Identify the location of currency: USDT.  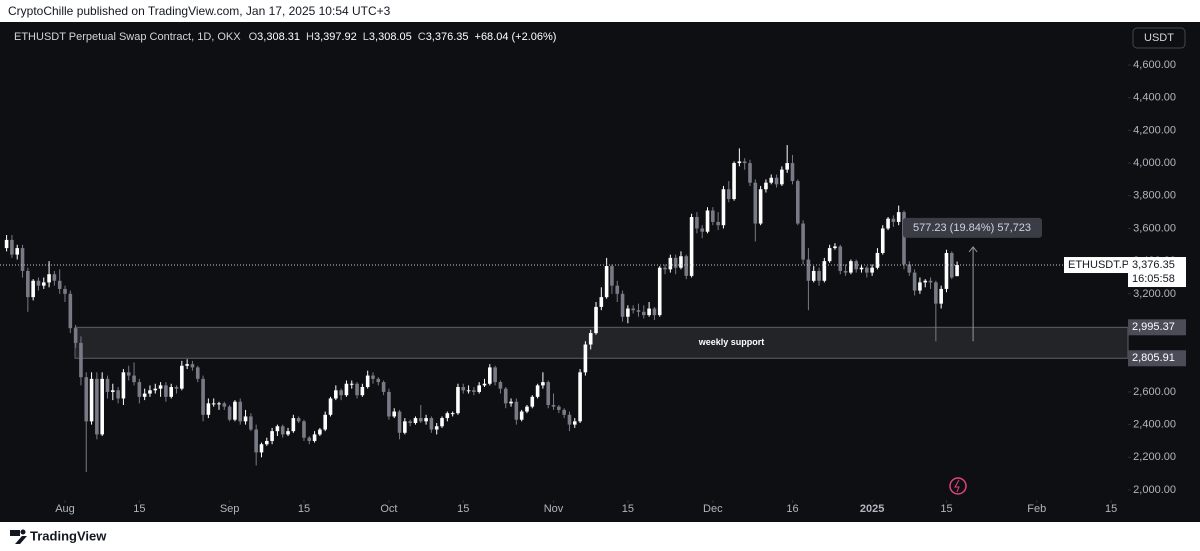
(1159, 38).